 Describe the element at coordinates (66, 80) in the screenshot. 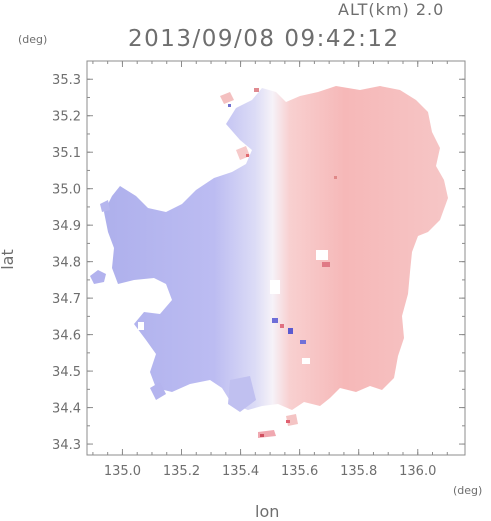

I see `y-tick-label: 35.3` at that location.